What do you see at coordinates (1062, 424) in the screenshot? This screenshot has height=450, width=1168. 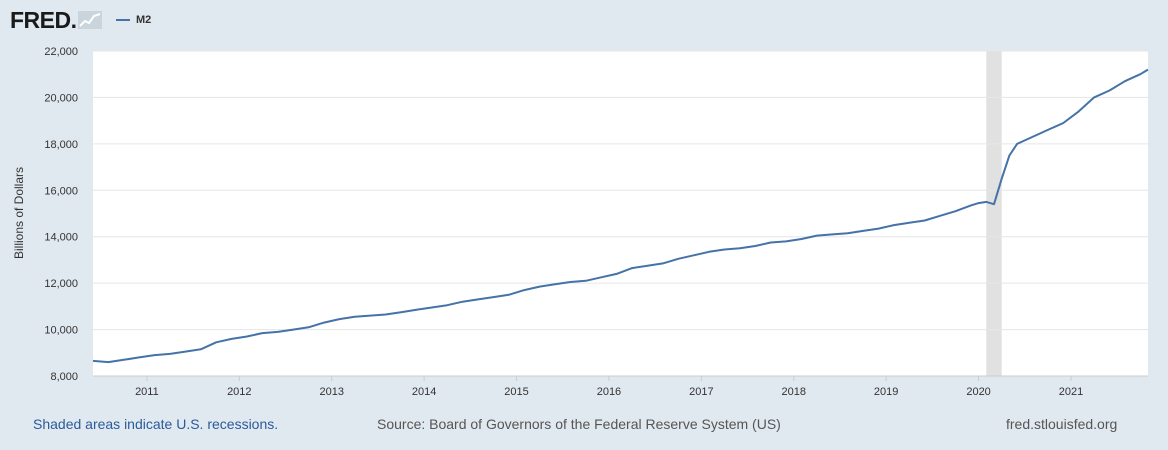 I see `site-link: fred.stlouisfed.org` at bounding box center [1062, 424].